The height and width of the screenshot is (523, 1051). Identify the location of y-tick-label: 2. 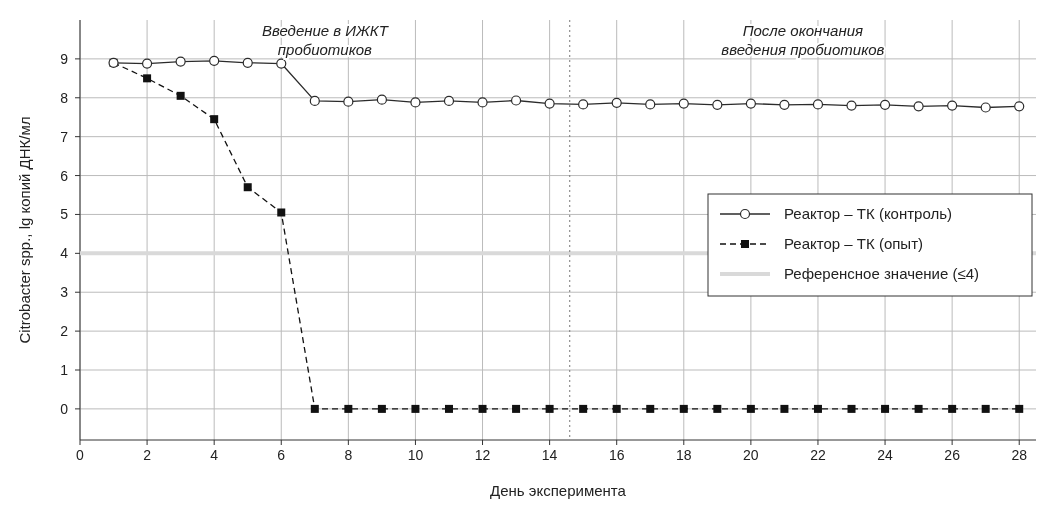
(64, 331).